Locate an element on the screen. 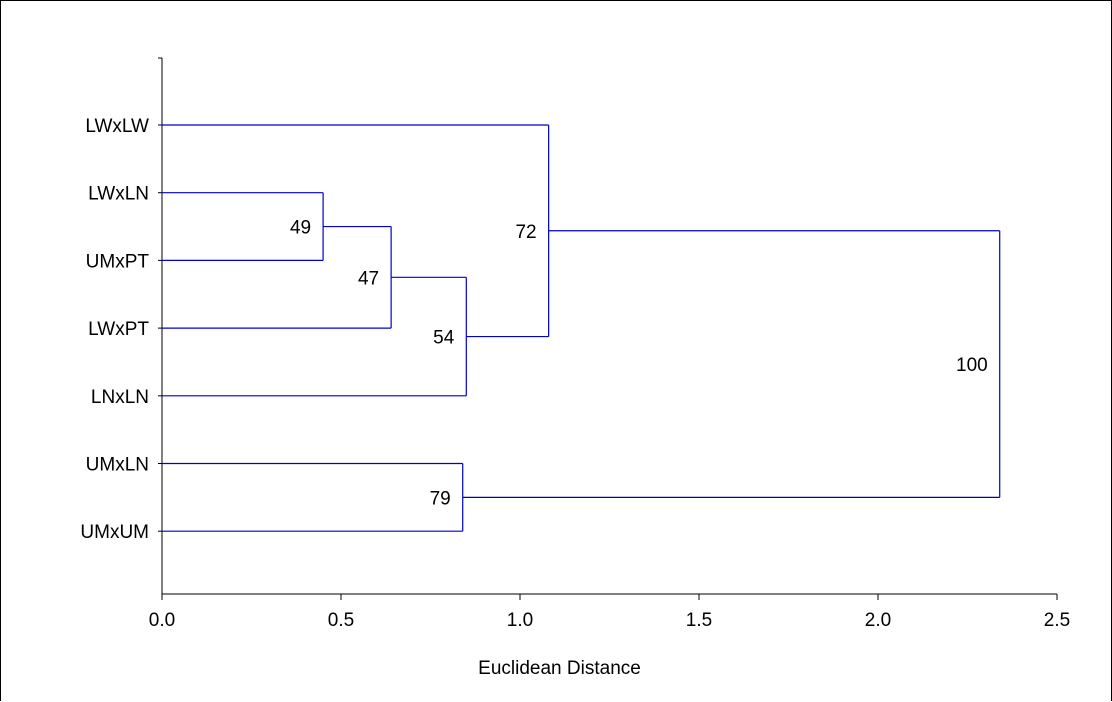 The image size is (1112, 702). x-tick-label: 0.5 is located at coordinates (341, 620).